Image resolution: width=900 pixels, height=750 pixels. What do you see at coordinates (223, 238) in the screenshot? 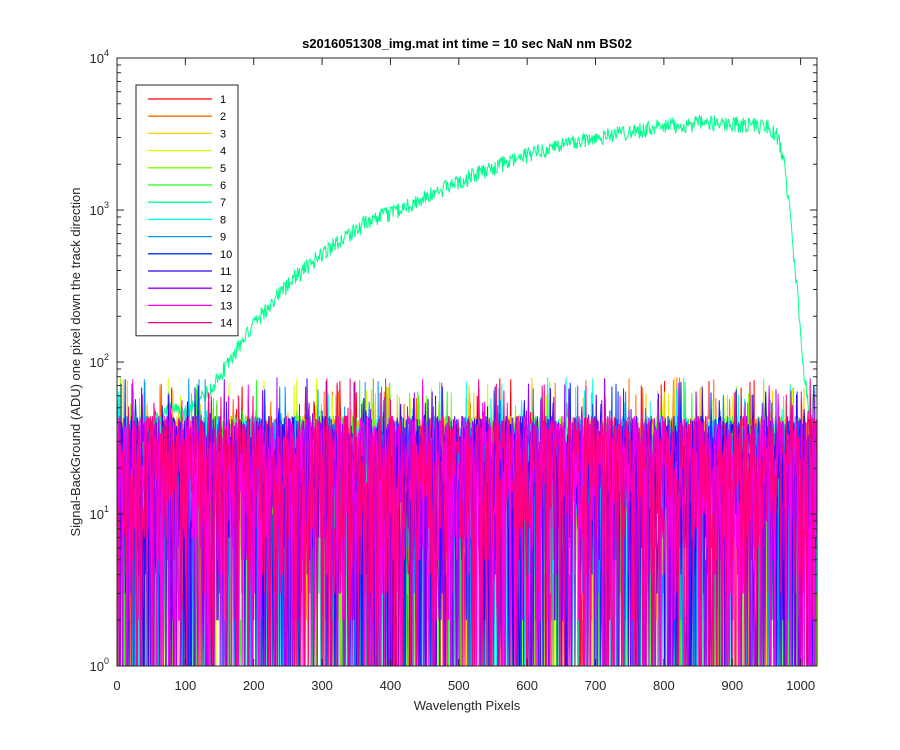
I see `legend-label-9: 9` at bounding box center [223, 238].